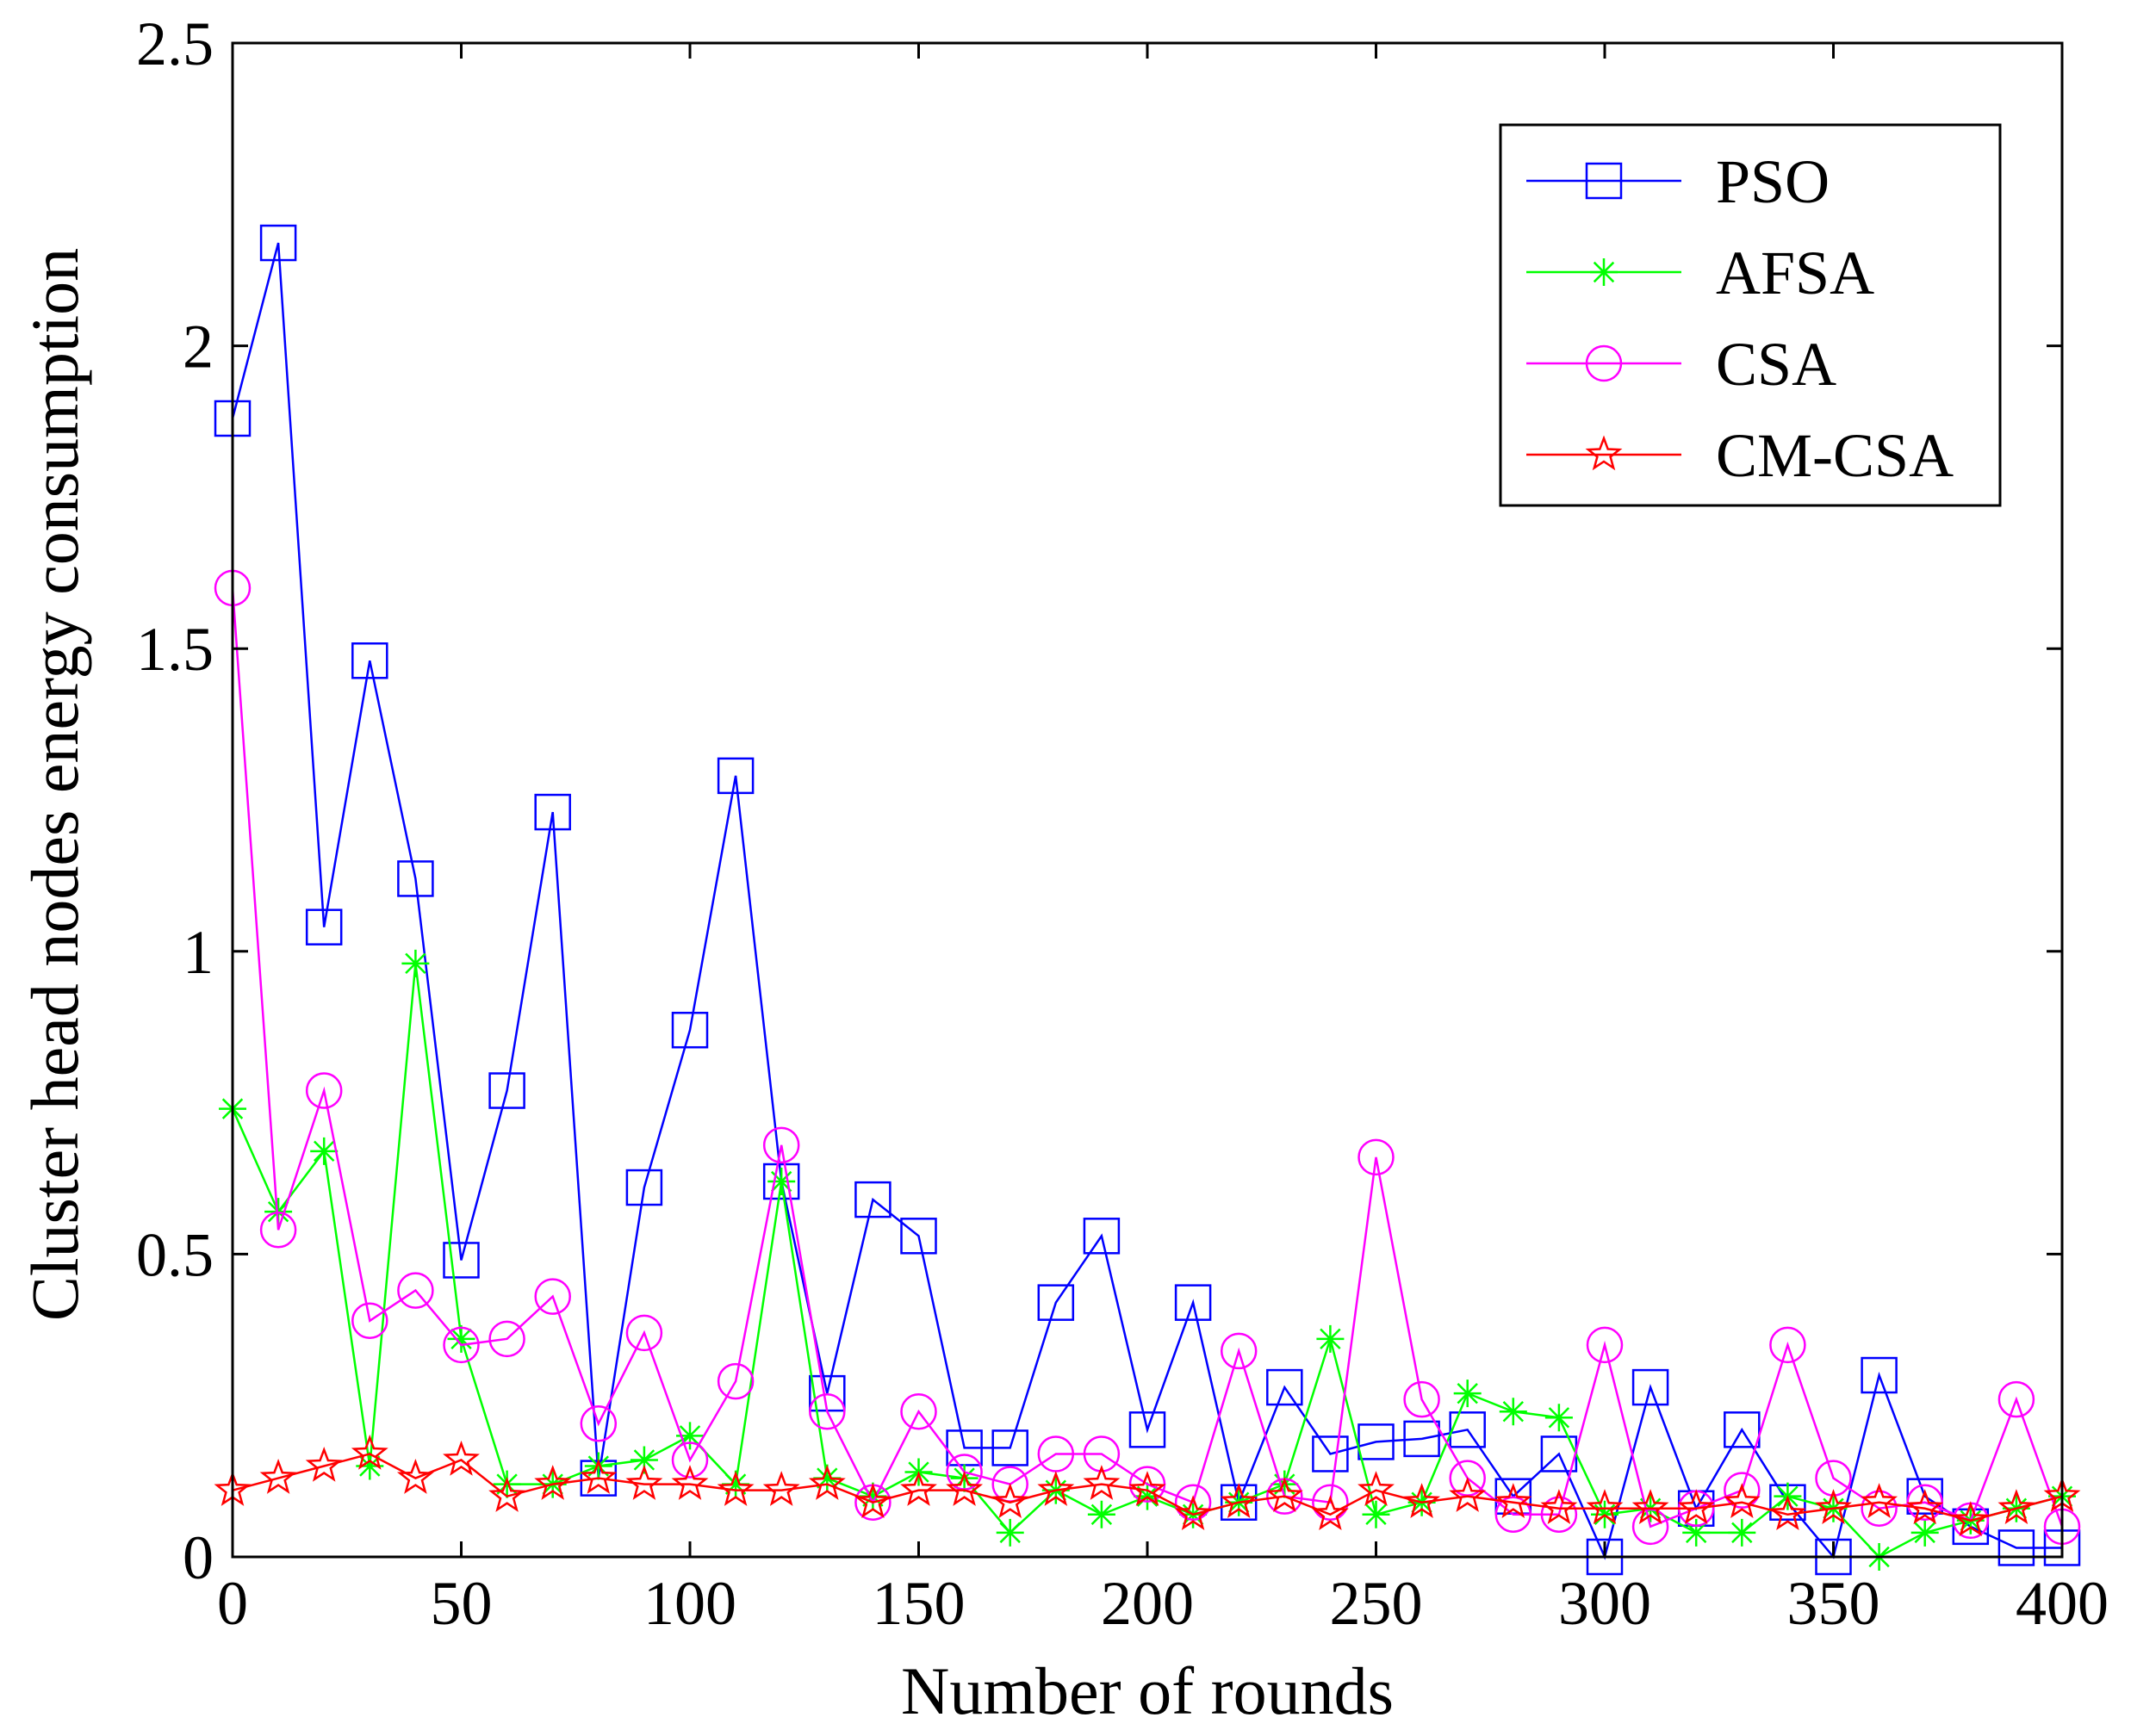  Describe the element at coordinates (1147, 1604) in the screenshot. I see `x-tick-label: 200` at that location.